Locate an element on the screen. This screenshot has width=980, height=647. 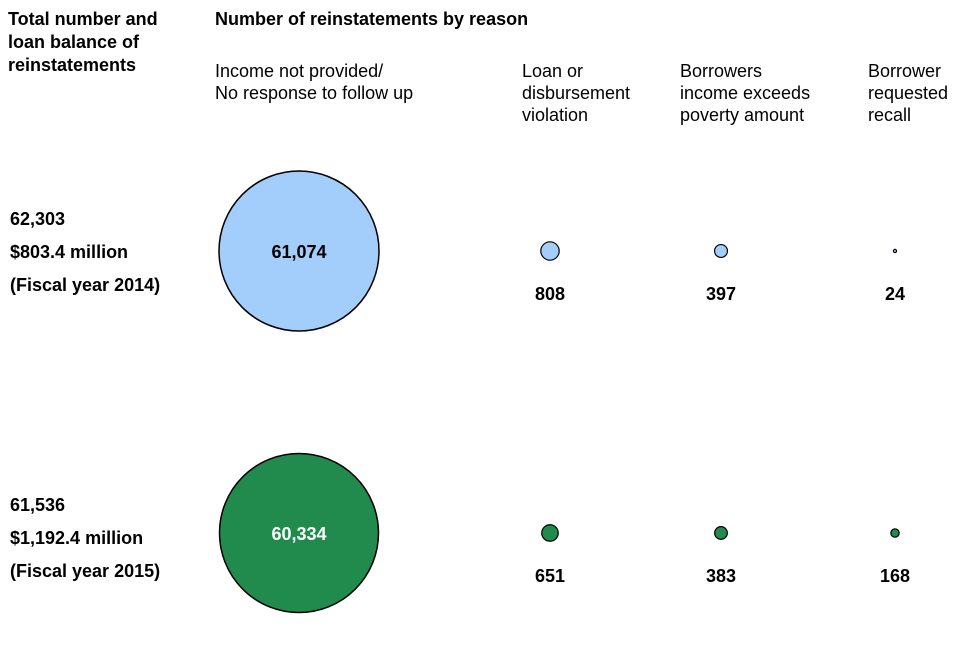
row-balance: $803.4 million is located at coordinates (69, 252).